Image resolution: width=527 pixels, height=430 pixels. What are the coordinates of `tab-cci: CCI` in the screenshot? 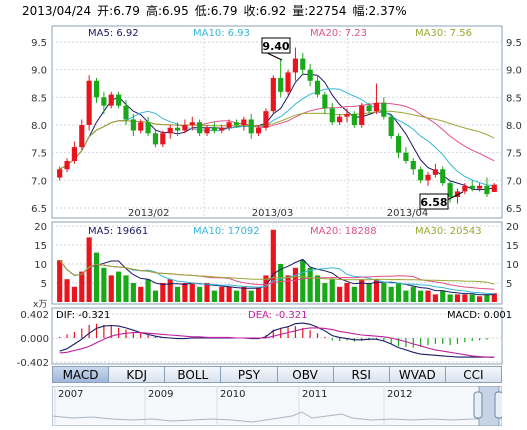 It's located at (473, 374).